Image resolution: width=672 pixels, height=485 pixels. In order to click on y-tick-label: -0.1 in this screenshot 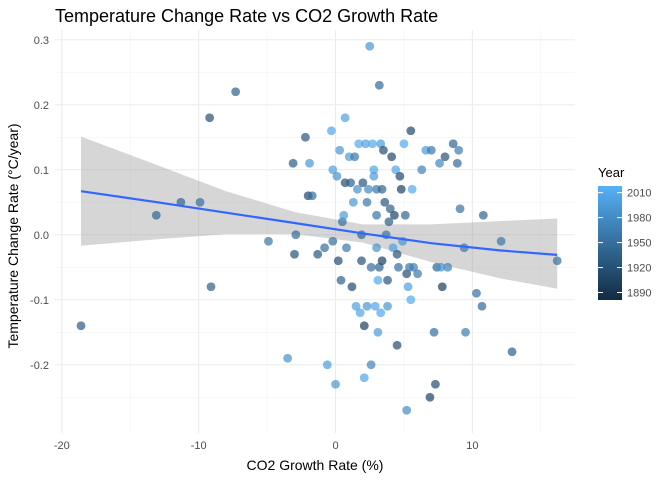, I will do `click(39, 301)`.